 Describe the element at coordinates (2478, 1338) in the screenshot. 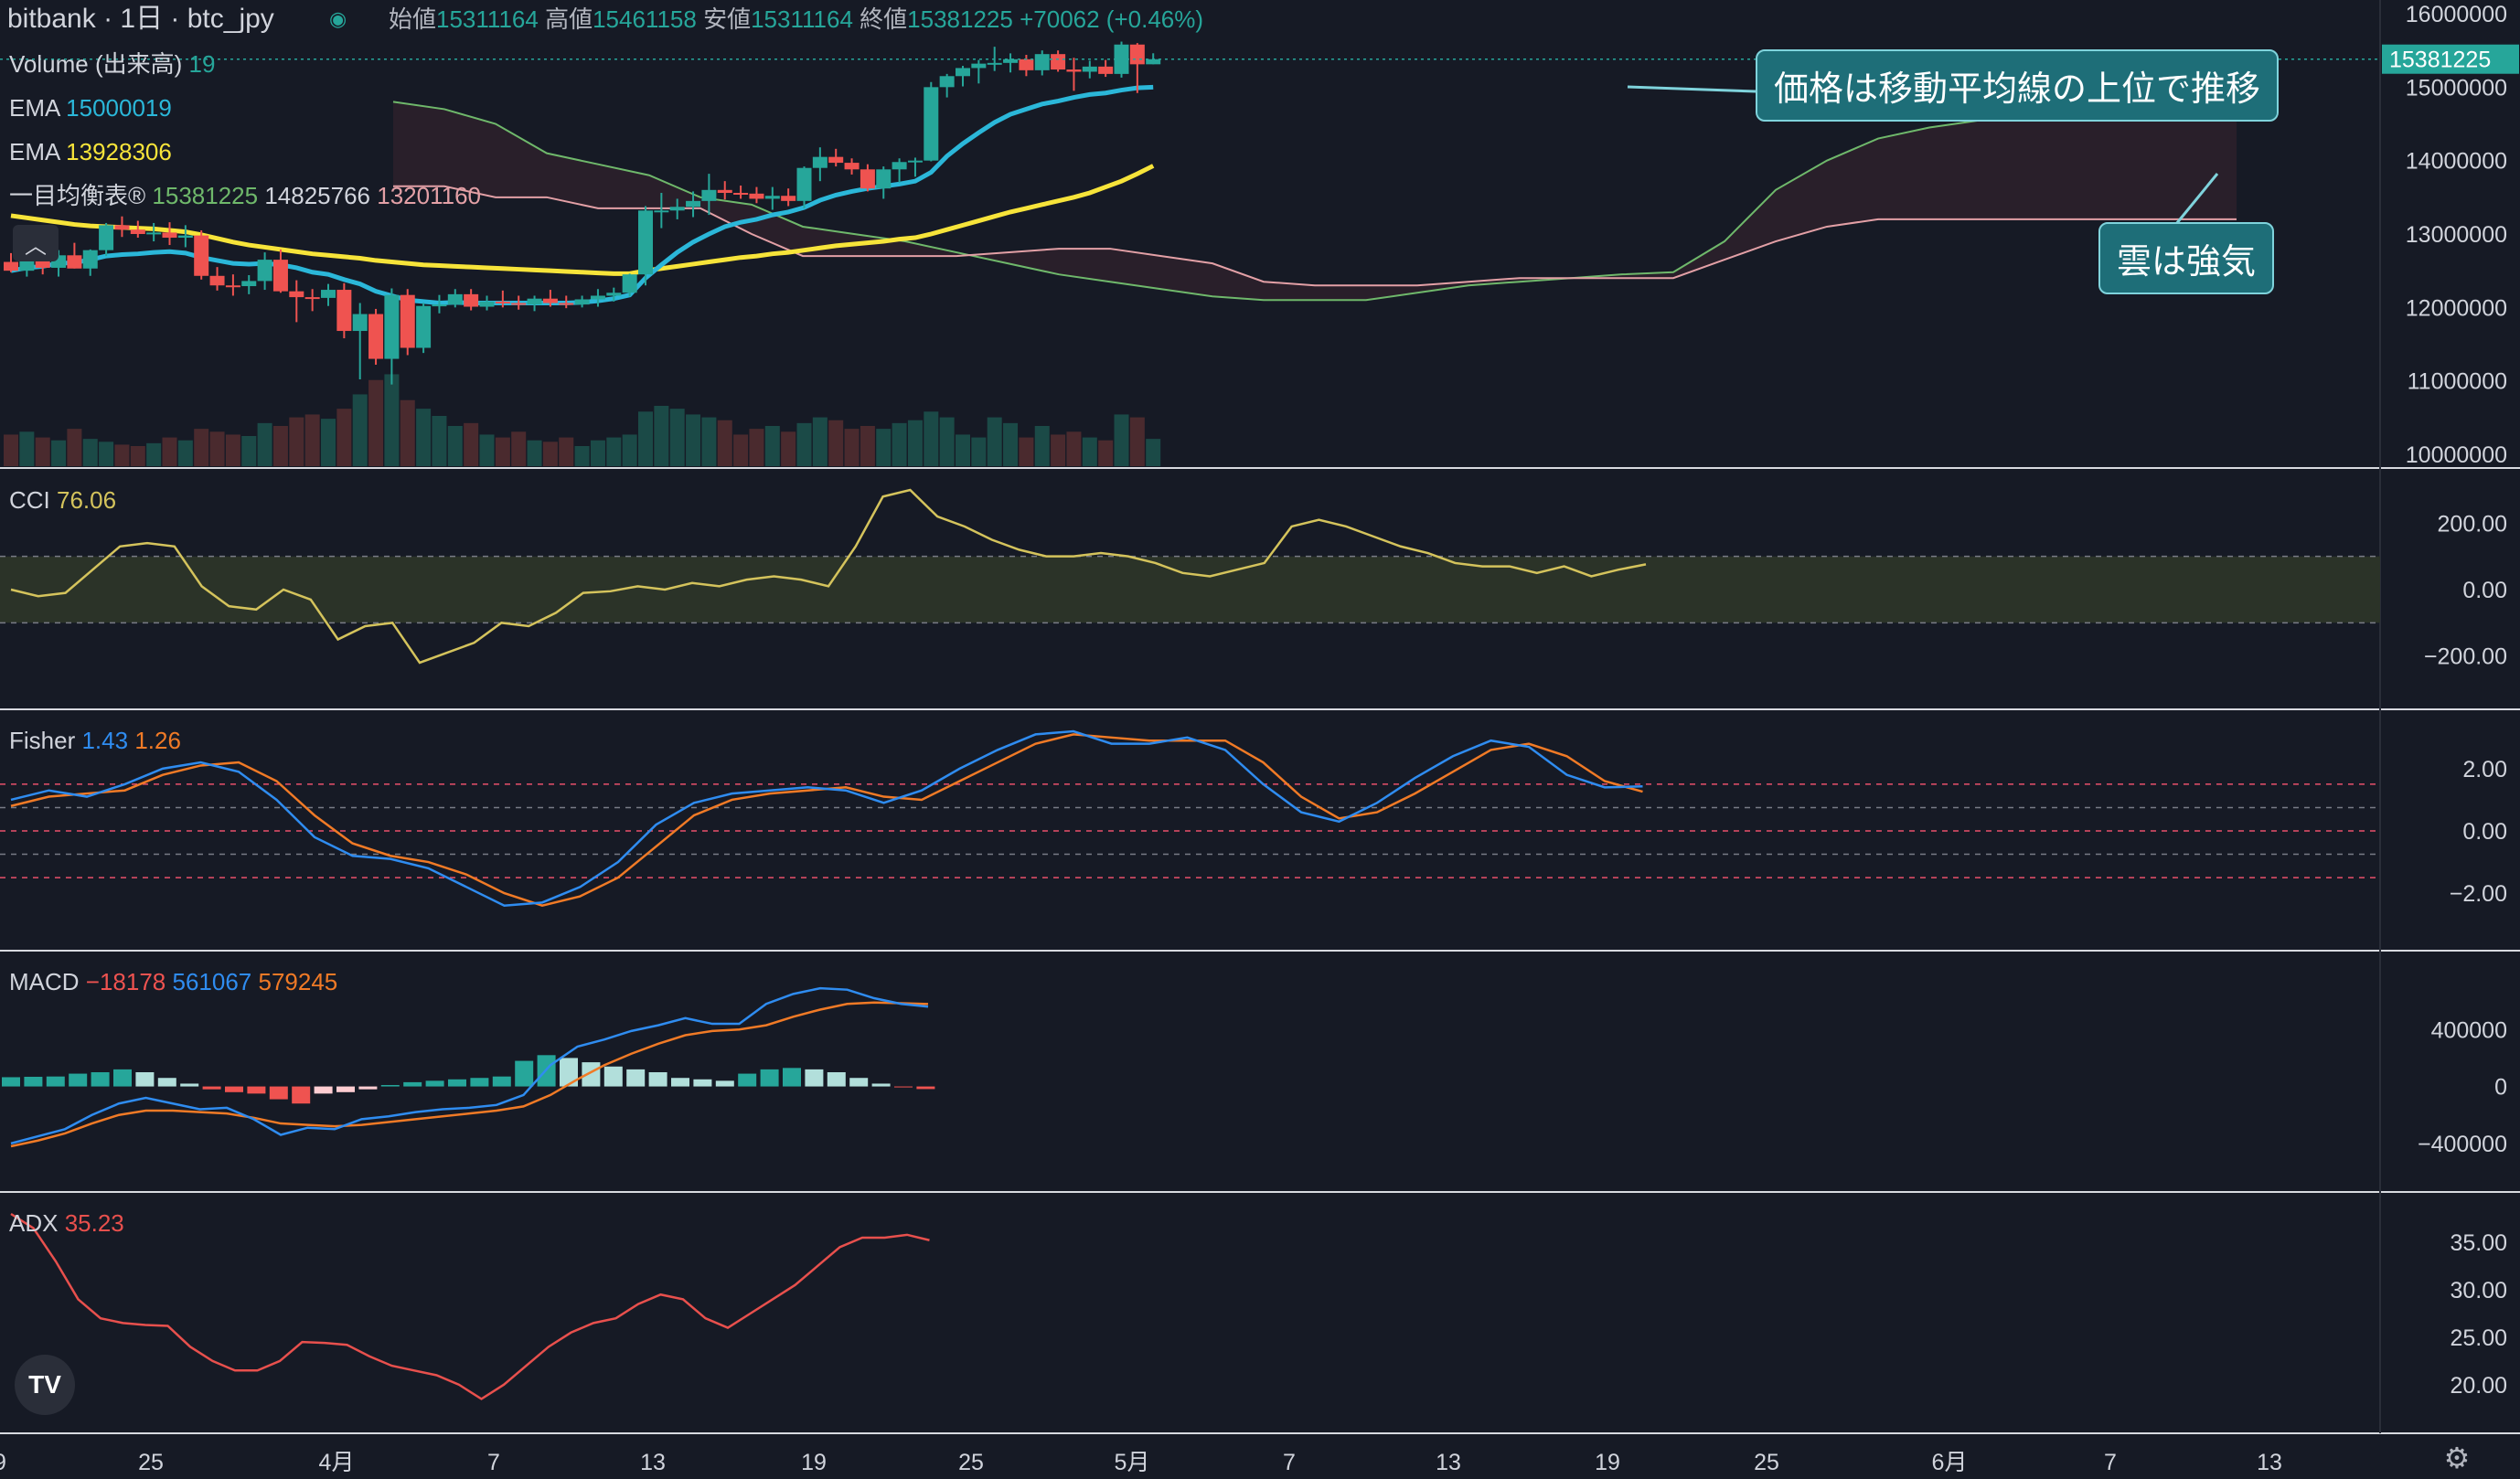

I see `adx-axis-tick: 25.00` at that location.